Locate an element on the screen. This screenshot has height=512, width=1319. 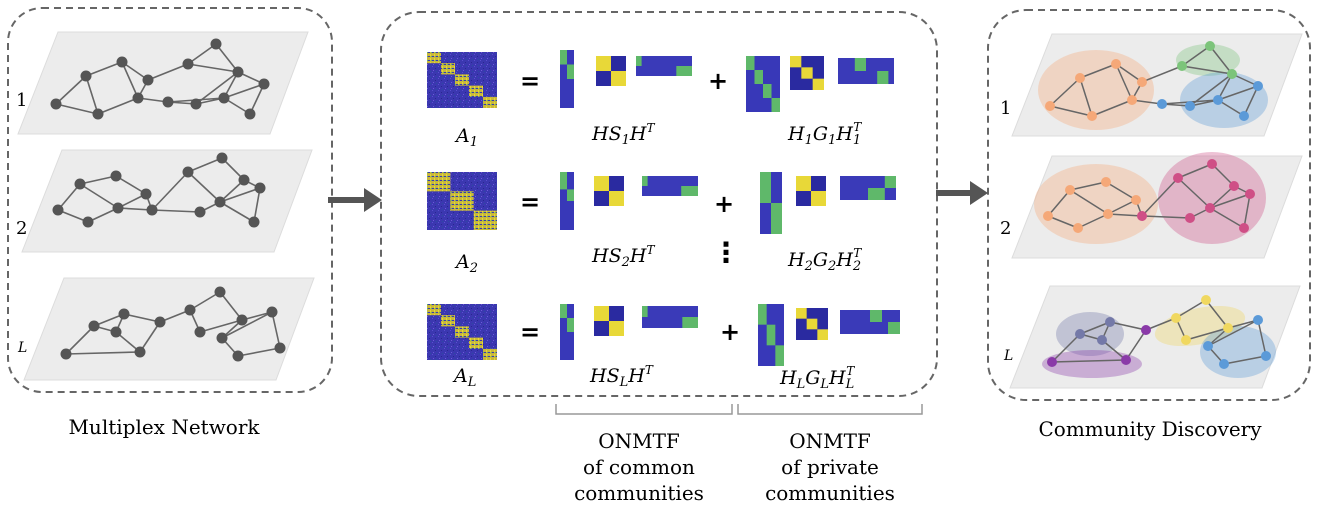
matrix-GL is located at coordinates (812, 324).